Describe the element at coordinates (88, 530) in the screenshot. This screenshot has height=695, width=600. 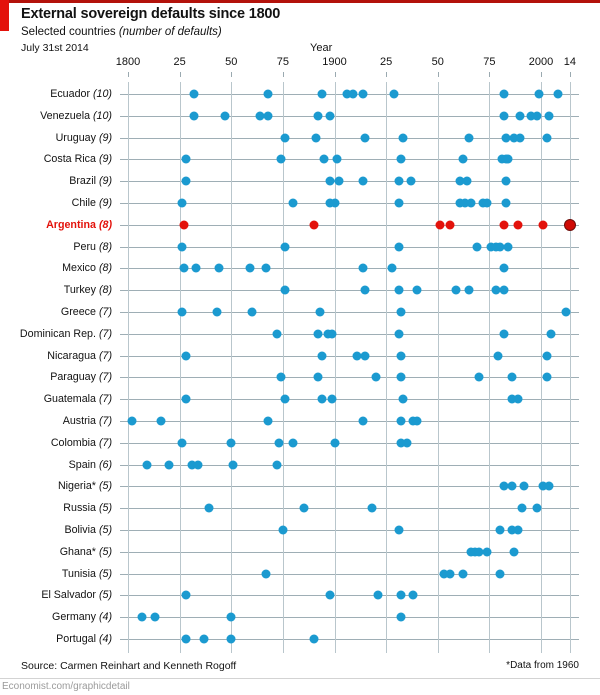
I see `country-label-bolivia: Bolivia (5)` at that location.